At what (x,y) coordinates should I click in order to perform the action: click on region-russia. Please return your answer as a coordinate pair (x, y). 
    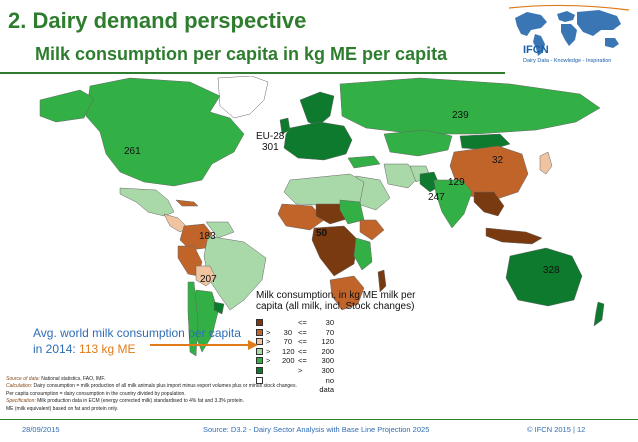
    Looking at the image, I should click on (470, 106).